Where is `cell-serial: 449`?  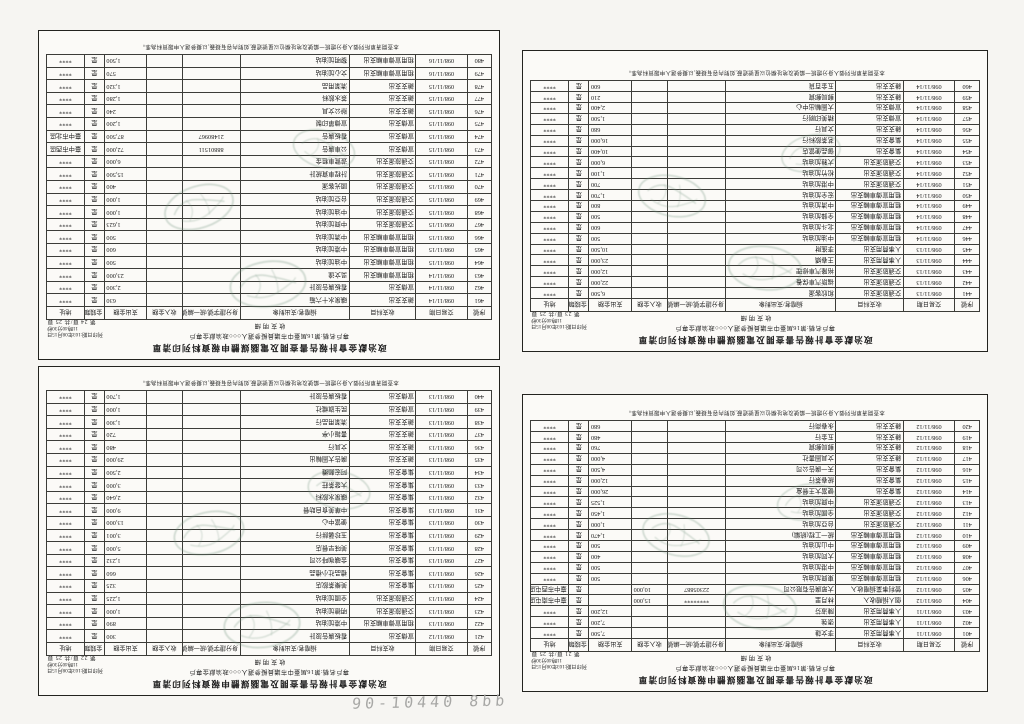
cell-serial: 449 is located at coordinates (967, 206).